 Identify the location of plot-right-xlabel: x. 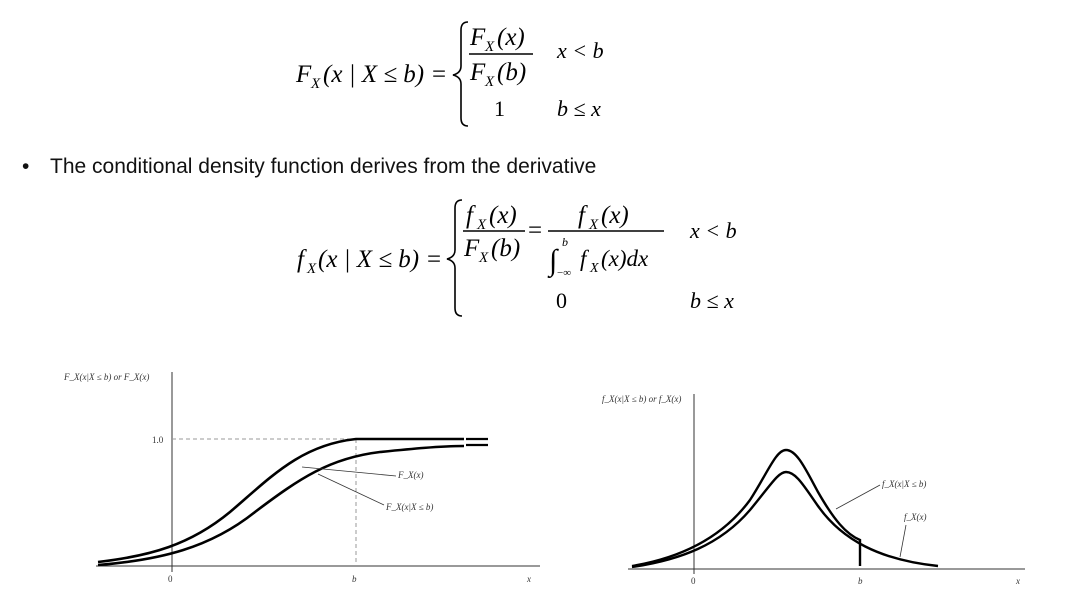
(1017, 581).